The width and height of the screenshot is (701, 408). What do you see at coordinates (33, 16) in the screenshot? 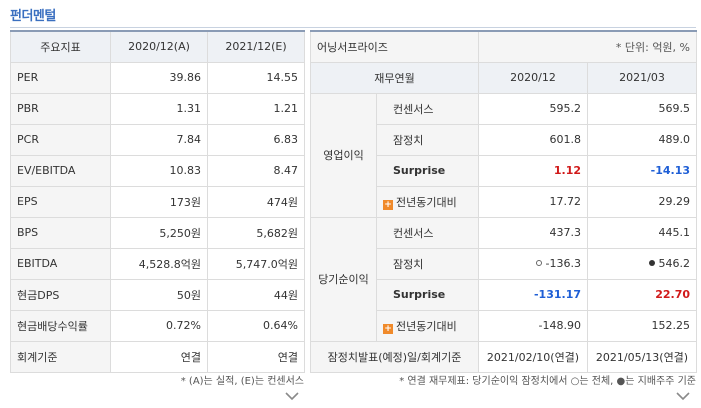
I see `section-title: 펀더멘털` at bounding box center [33, 16].